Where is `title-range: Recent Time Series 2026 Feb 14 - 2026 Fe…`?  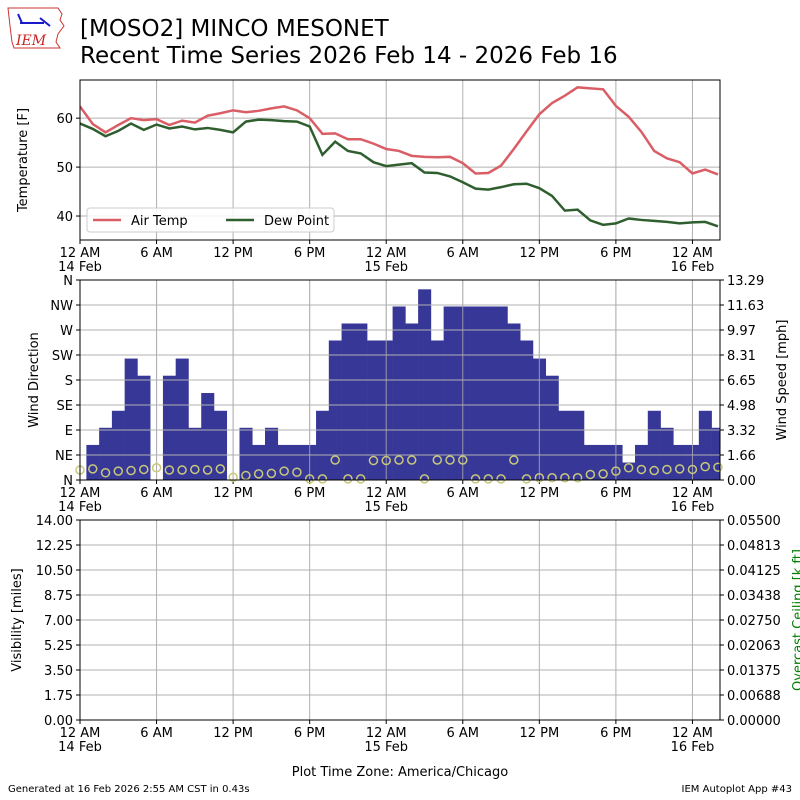
title-range: Recent Time Series 2026 Feb 14 - 2026 Fe… is located at coordinates (349, 56).